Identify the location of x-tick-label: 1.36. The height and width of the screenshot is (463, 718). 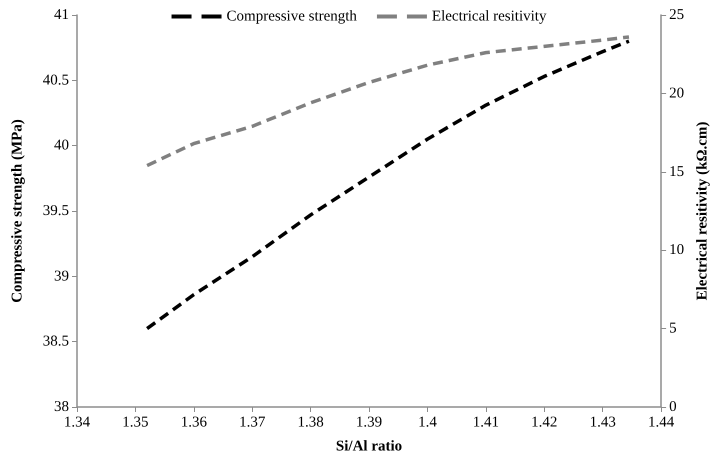
(194, 422).